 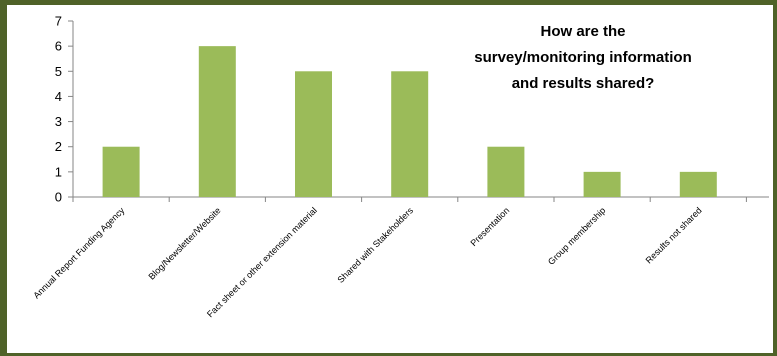 What do you see at coordinates (582, 31) in the screenshot?
I see `chart-title-line-1: How are the` at bounding box center [582, 31].